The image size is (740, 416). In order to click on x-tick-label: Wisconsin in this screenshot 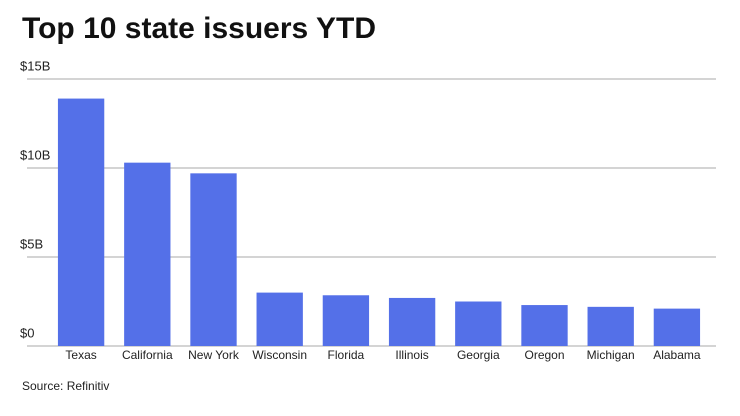, I will do `click(279, 355)`.